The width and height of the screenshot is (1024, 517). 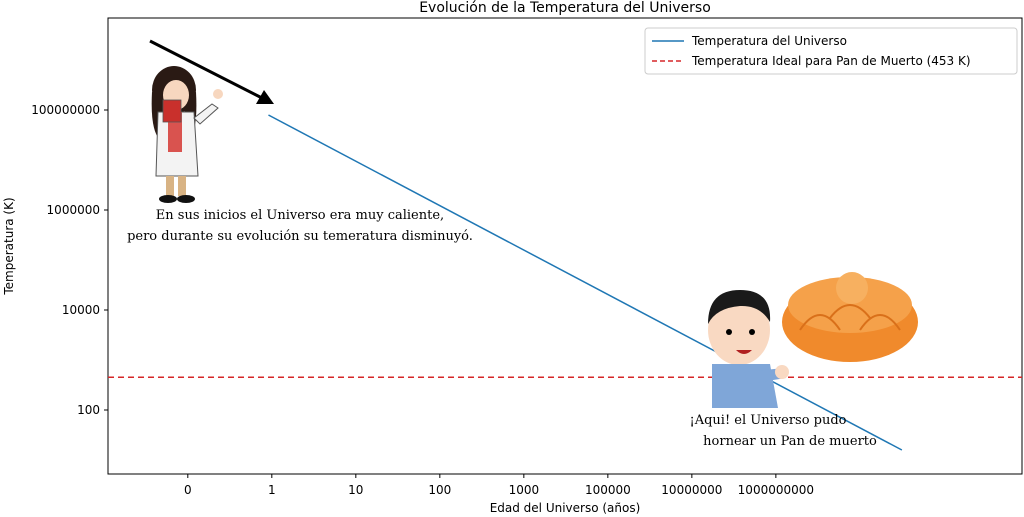 I want to click on x-tick-label: 100000, so click(x=608, y=490).